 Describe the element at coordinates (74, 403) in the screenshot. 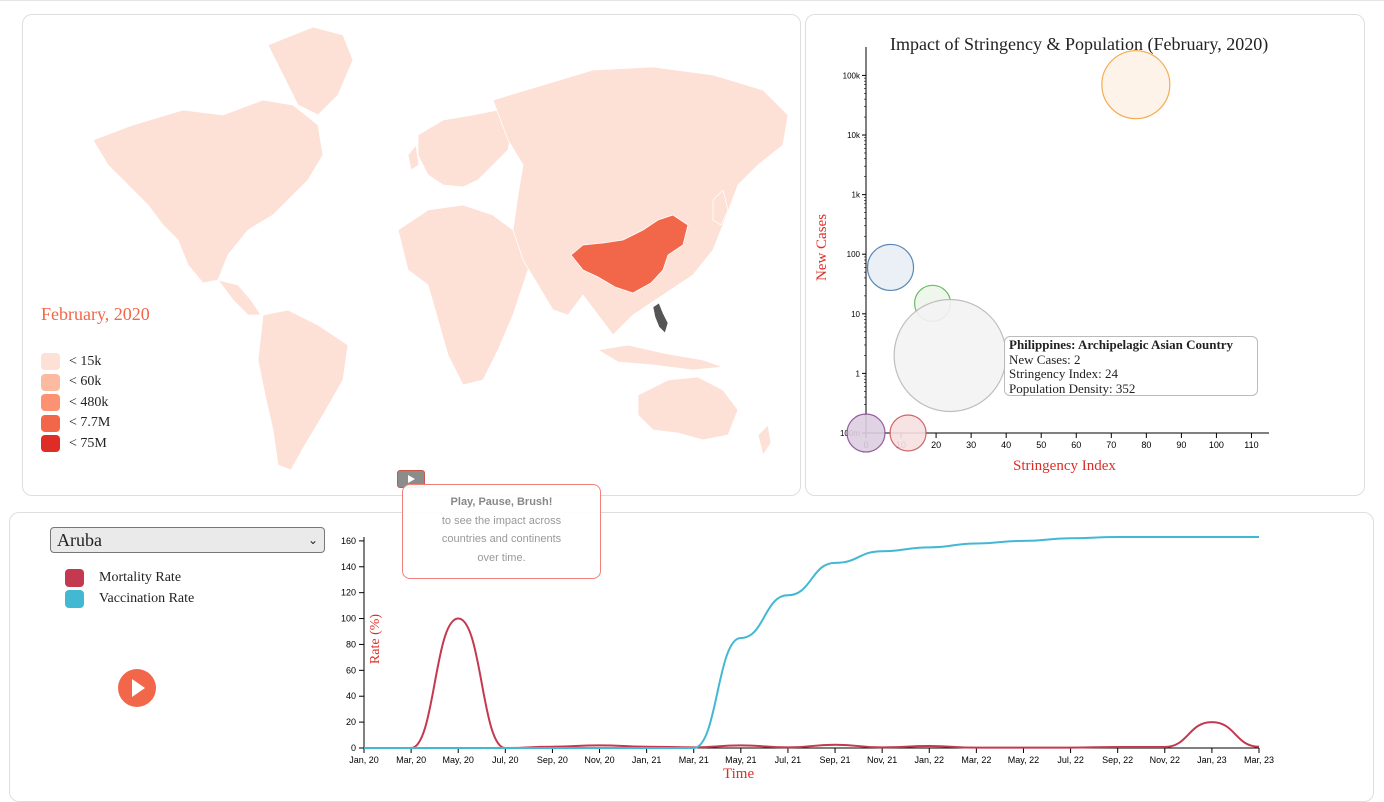

I see `map-legend-item: < 480k` at that location.